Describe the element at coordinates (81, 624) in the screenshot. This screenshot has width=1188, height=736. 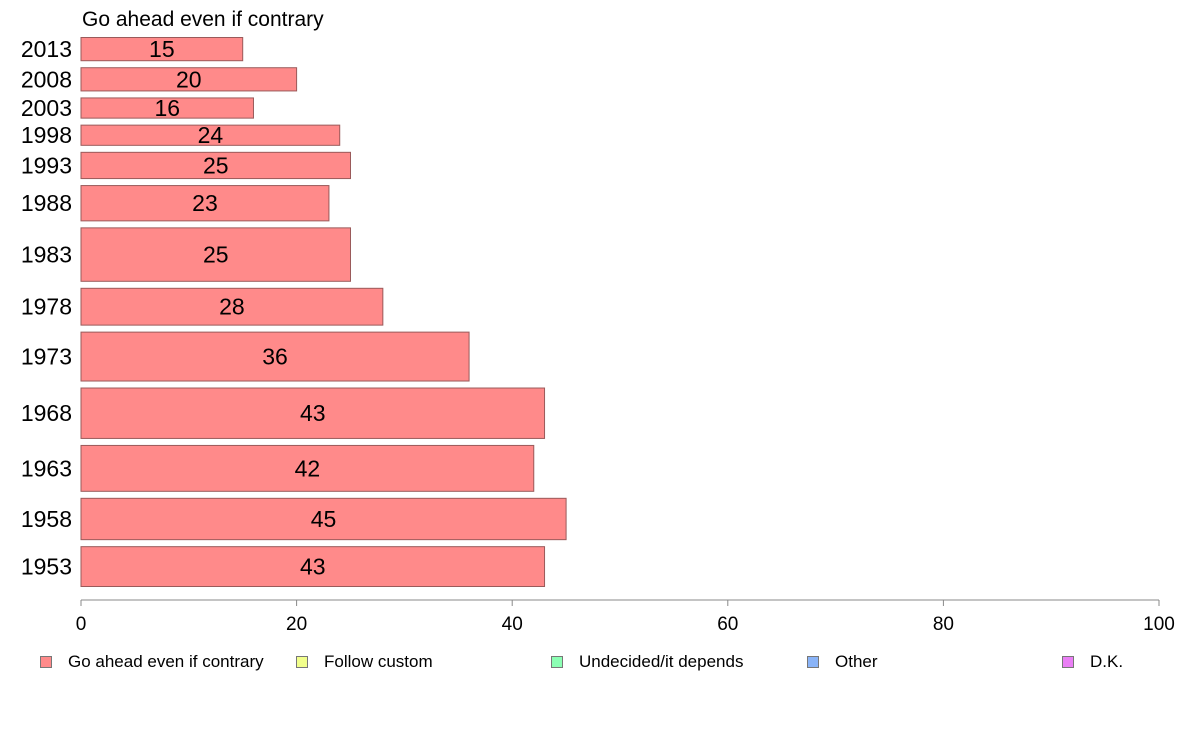
I see `x-tick-label-0: 0` at that location.